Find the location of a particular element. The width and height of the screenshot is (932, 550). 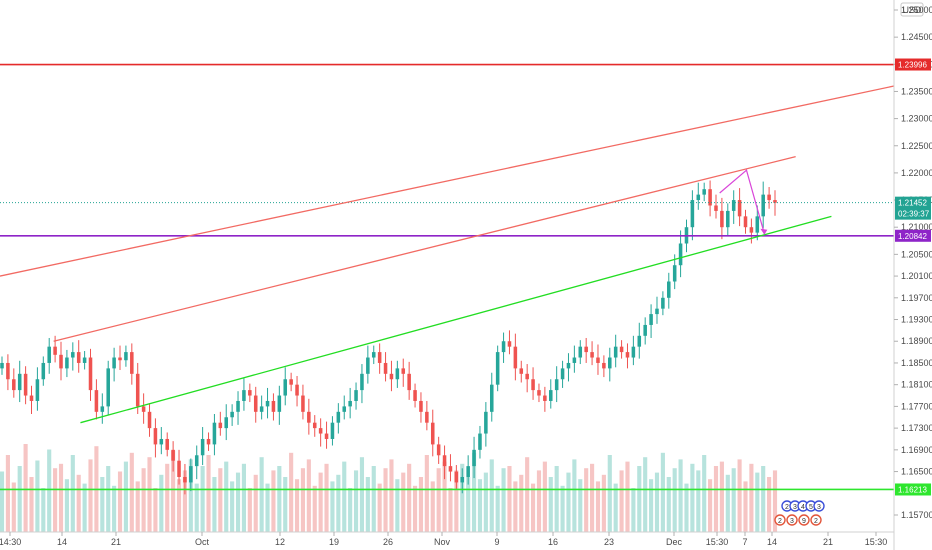

time-tick-label: 15:30 is located at coordinates (717, 542).